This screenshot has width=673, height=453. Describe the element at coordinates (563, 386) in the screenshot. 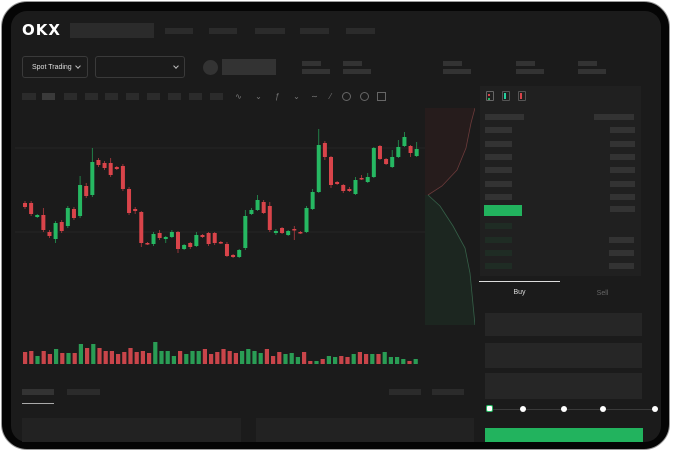

I see `total-input` at that location.